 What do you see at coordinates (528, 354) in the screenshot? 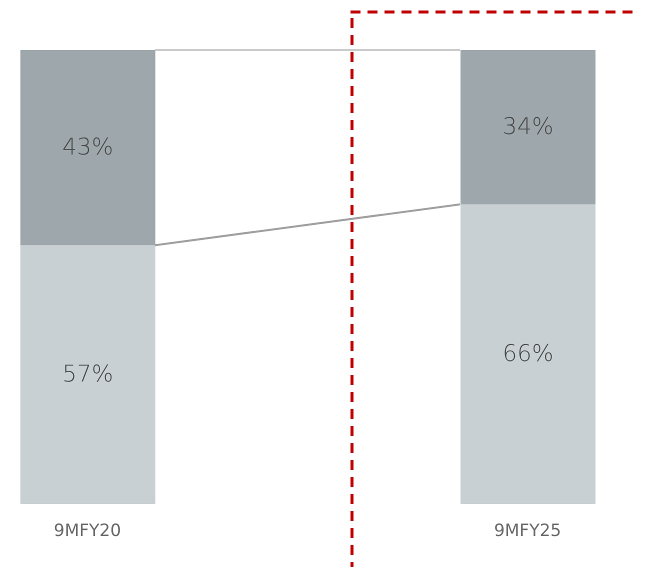
I see `data-label: 66%` at bounding box center [528, 354].